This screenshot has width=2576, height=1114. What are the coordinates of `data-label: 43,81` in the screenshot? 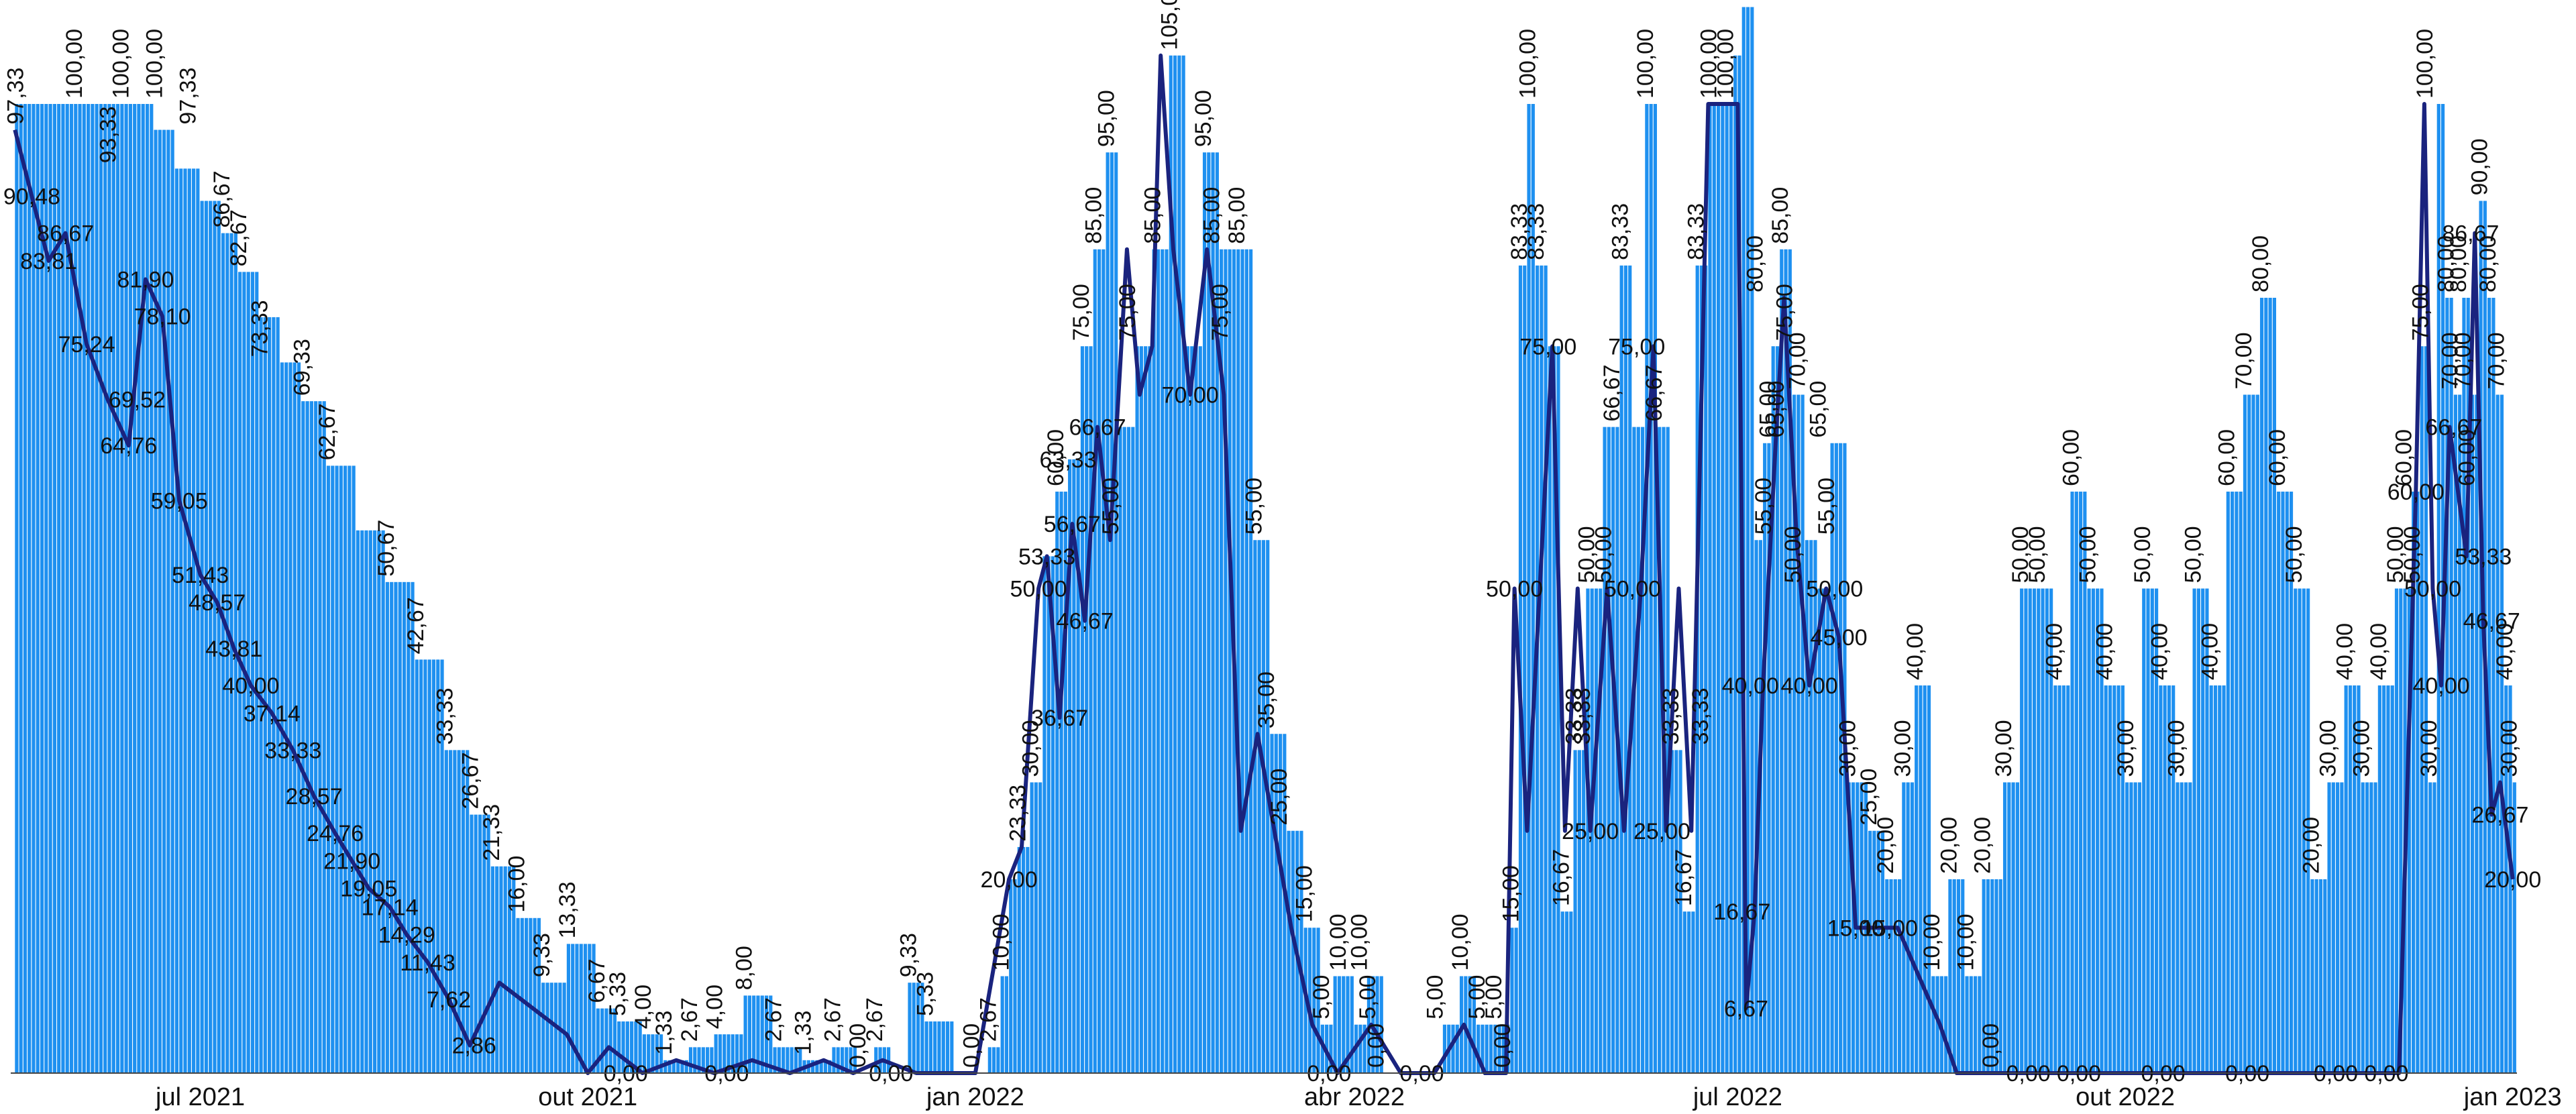 It's located at (233, 649).